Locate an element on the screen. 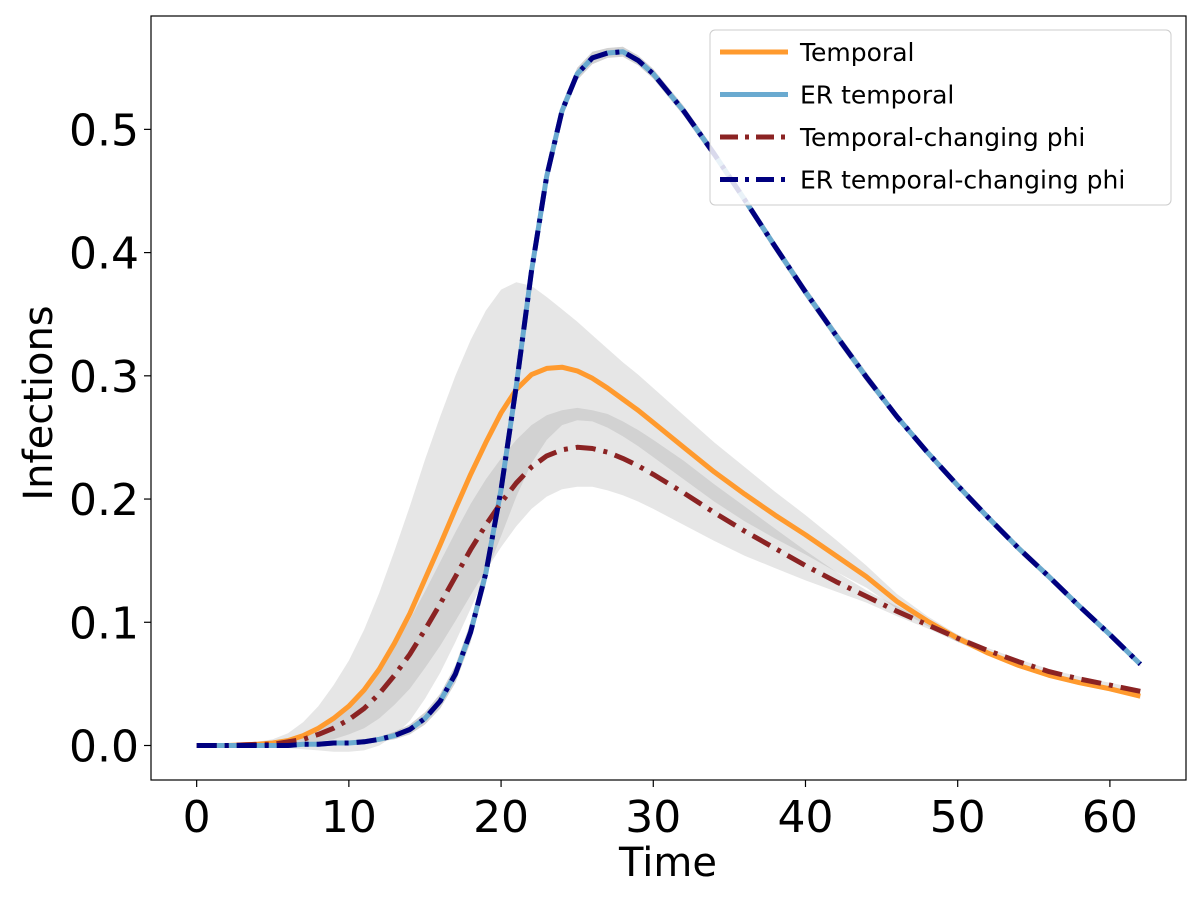 This screenshot has width=1200, height=900. x-axis: 0 10 20 30 40 50 60 is located at coordinates (660, 811).